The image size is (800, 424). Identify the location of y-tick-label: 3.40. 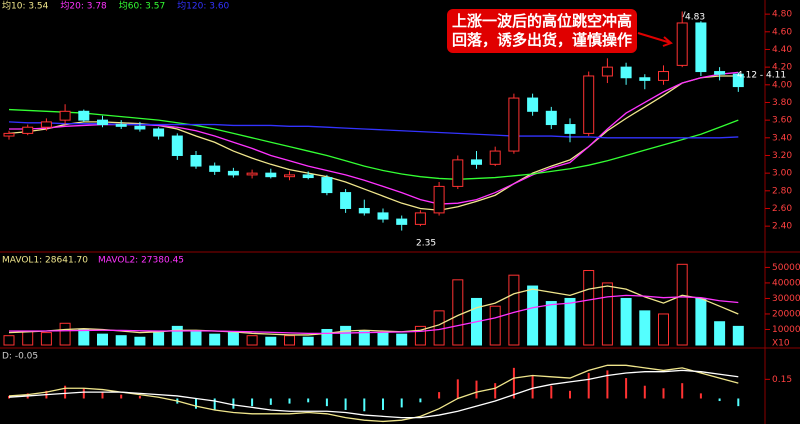
(782, 138).